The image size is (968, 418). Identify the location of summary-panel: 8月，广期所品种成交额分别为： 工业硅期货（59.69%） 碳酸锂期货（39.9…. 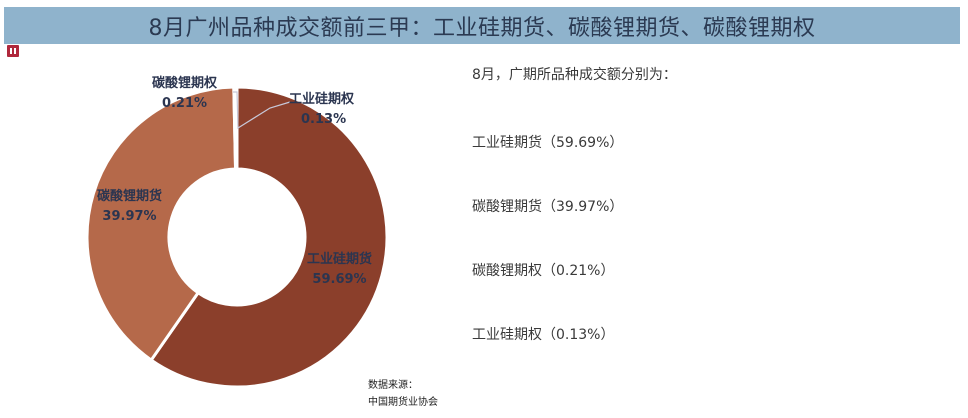
(574, 203).